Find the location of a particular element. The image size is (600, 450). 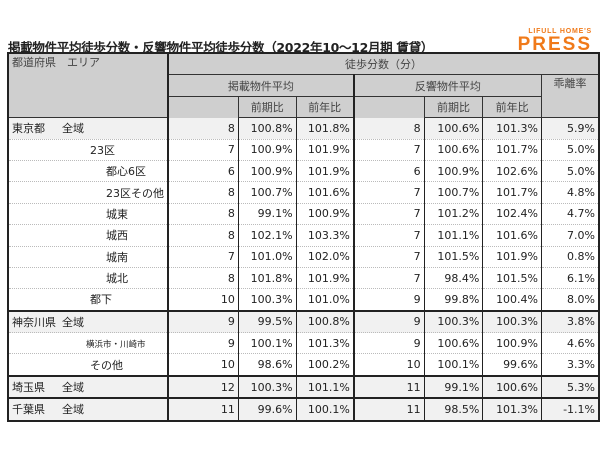

area-cell: 埼玉県 全域 is located at coordinates (88, 386).